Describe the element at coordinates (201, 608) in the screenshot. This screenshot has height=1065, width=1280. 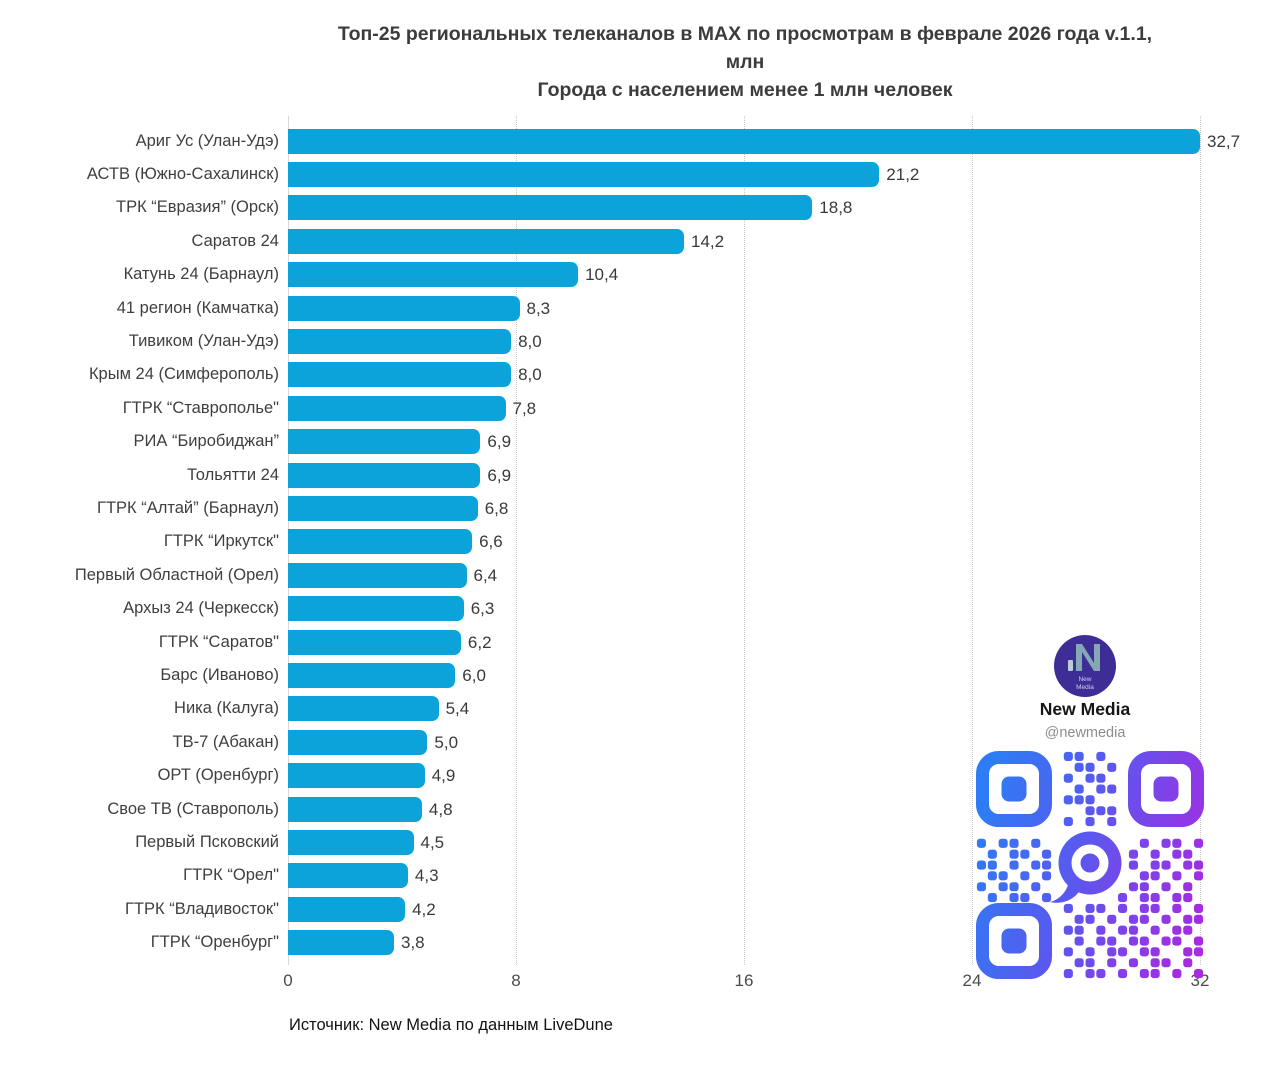
I see `category-label: Архыз 24 (Черкесск)` at that location.